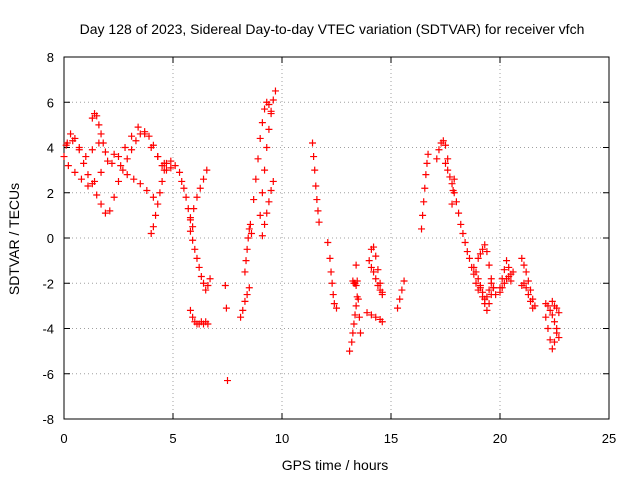 The width and height of the screenshot is (640, 480). Describe the element at coordinates (172, 438) in the screenshot. I see `x-tick-label: 5` at that location.